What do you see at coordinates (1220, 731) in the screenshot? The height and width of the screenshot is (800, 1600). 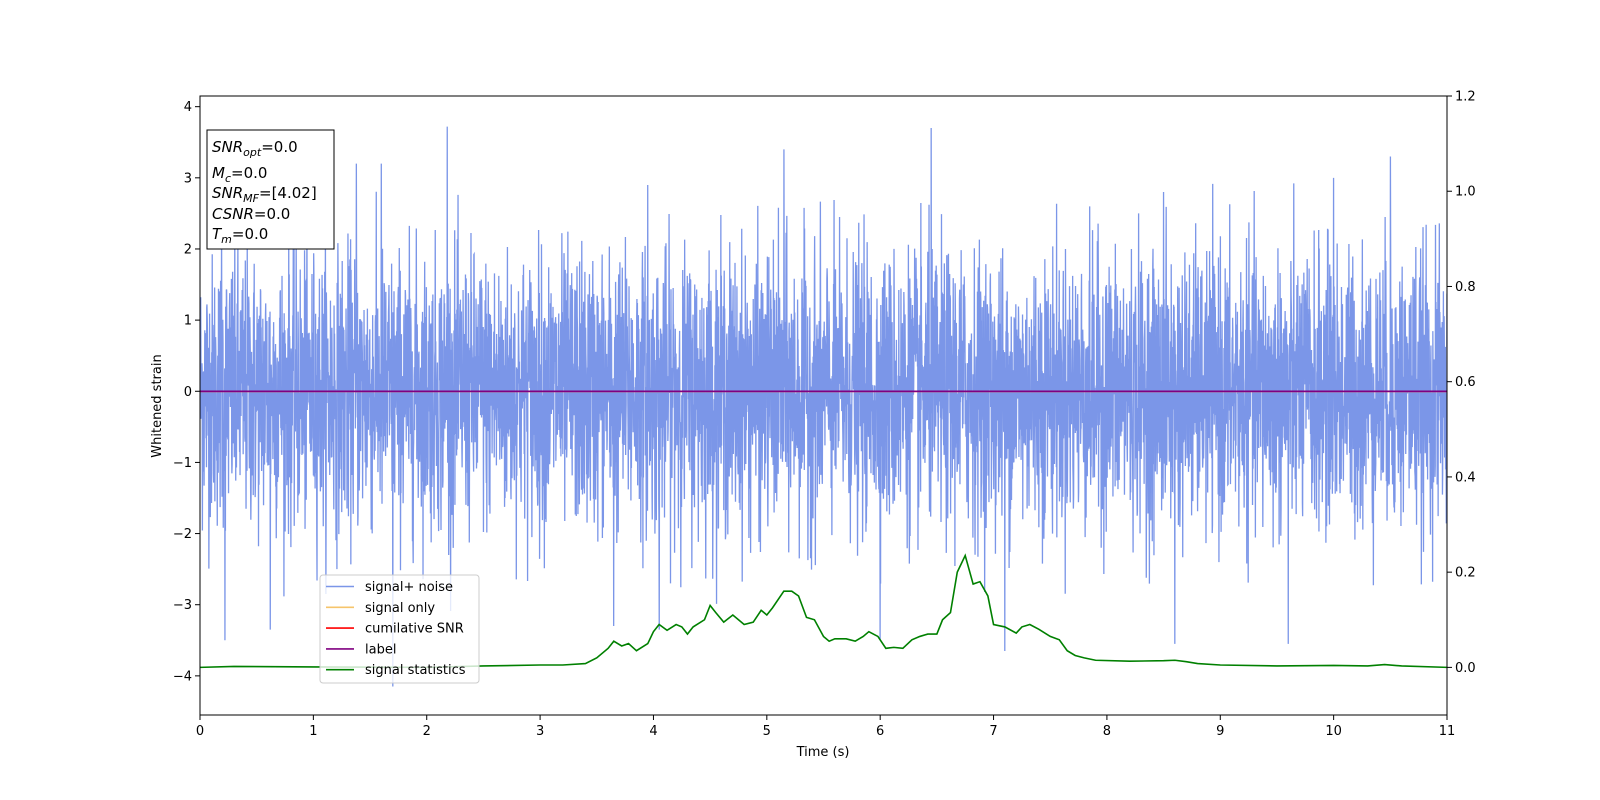 I see `x-tick-label: 9` at bounding box center [1220, 731].